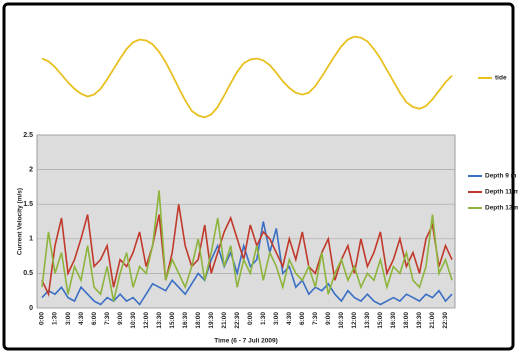  I want to click on legend-label: Depth 11 m, so click(501, 192).